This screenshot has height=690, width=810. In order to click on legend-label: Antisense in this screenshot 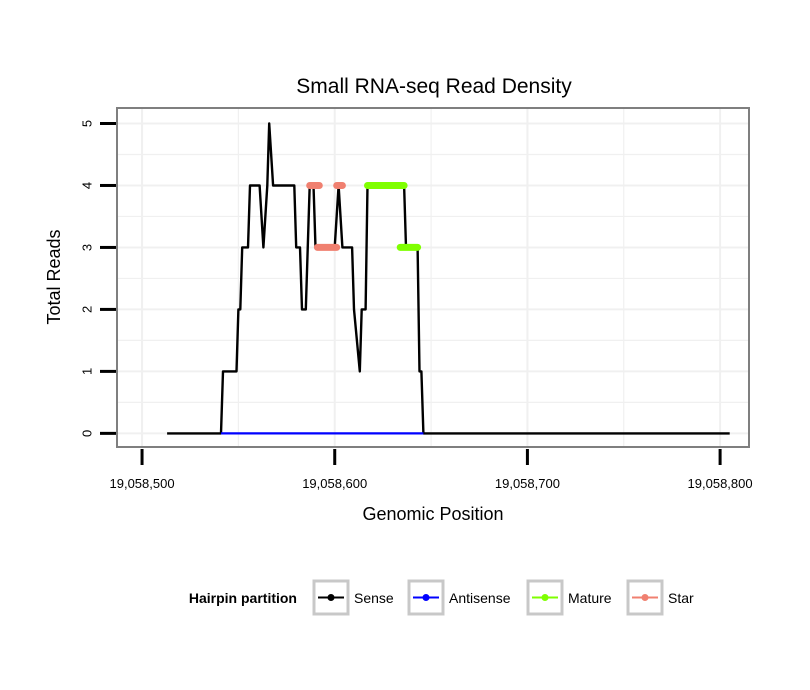, I will do `click(480, 598)`.